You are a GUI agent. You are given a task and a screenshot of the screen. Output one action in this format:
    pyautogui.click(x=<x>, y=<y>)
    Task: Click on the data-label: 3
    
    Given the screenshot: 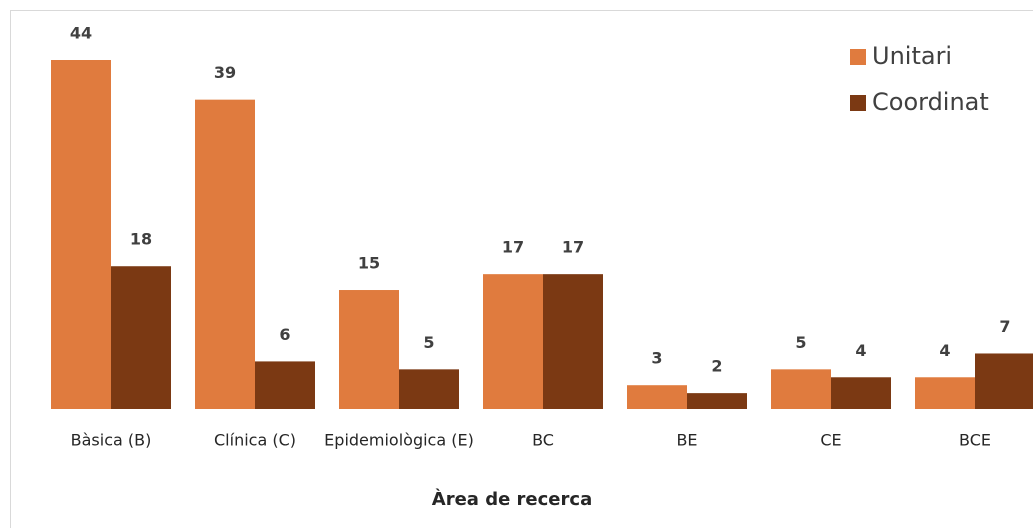 What is the action you would take?
    pyautogui.click(x=656, y=358)
    